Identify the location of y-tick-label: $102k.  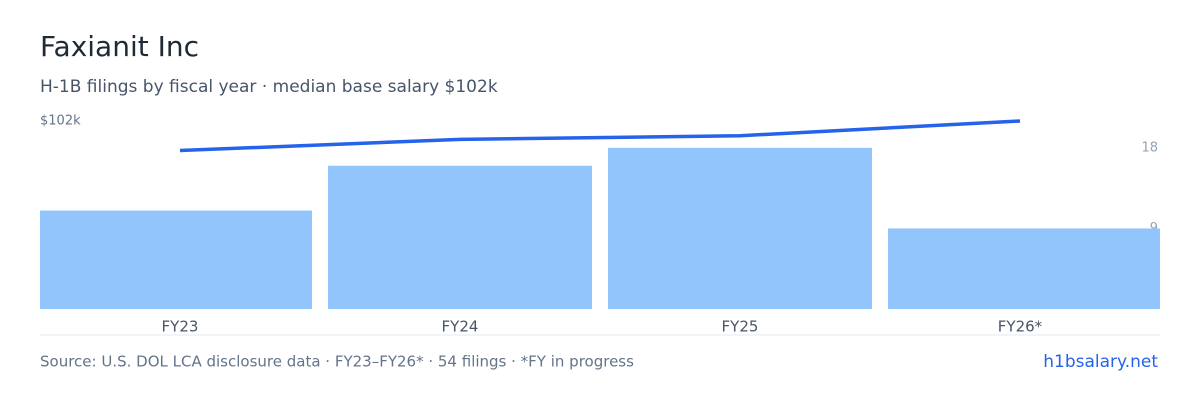
(60, 121).